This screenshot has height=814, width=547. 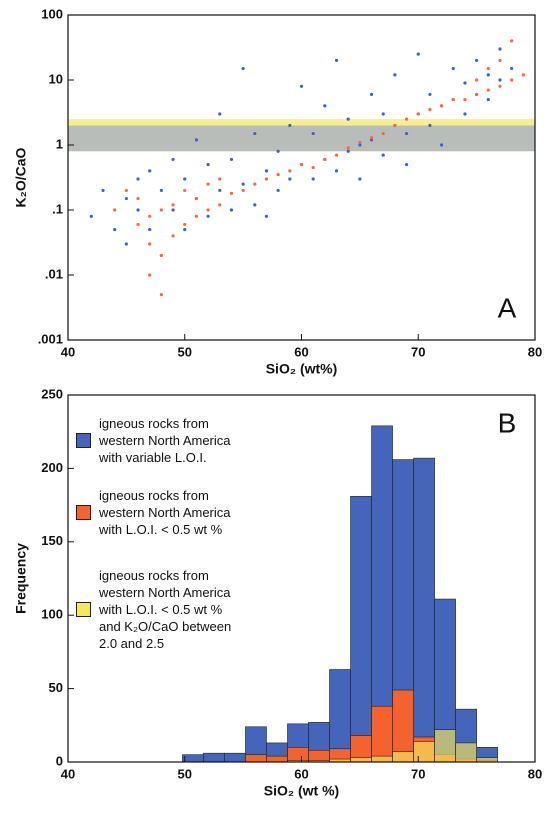 What do you see at coordinates (302, 369) in the screenshot?
I see `x-axis-label: SiO₂ (wt%)` at bounding box center [302, 369].